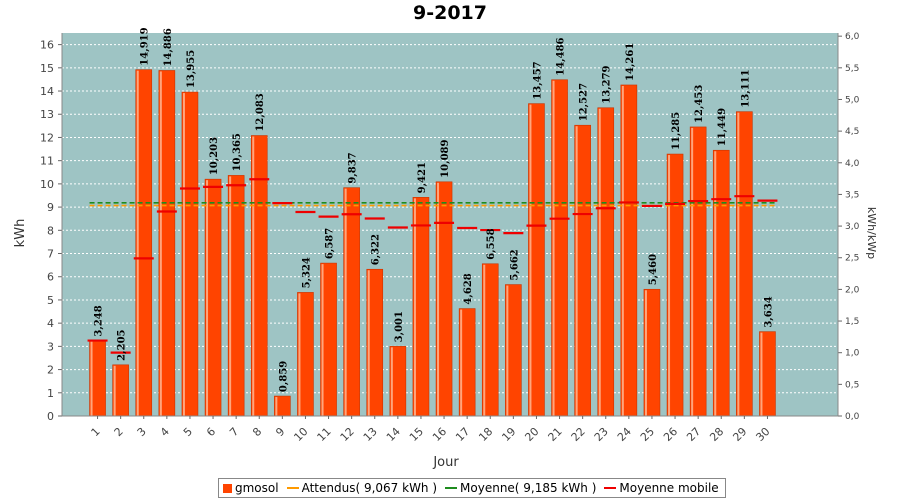 This screenshot has height=500, width=900. What do you see at coordinates (852, 290) in the screenshot?
I see `y2-tick-label: 2,0` at bounding box center [852, 290].